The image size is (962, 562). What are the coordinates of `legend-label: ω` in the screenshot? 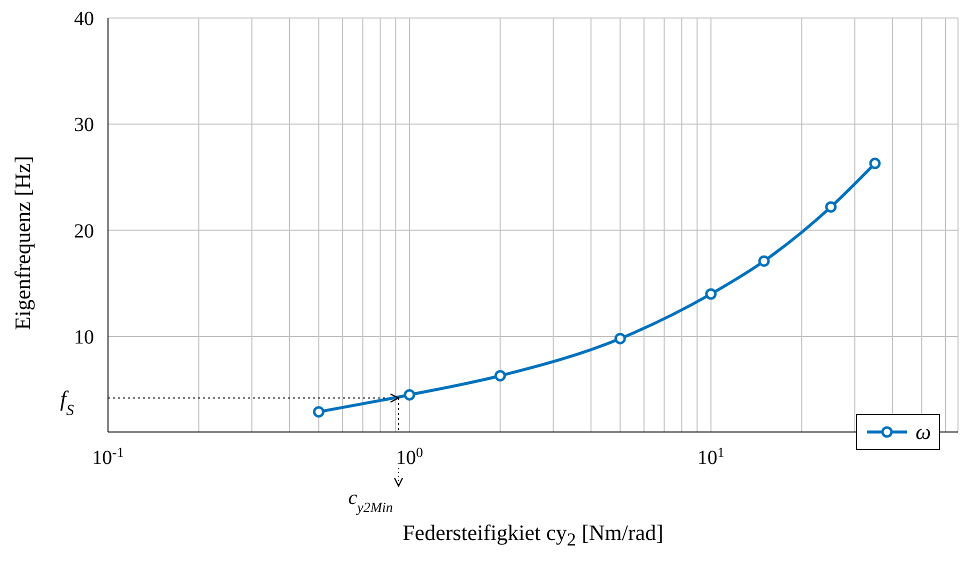 It's located at (923, 432).